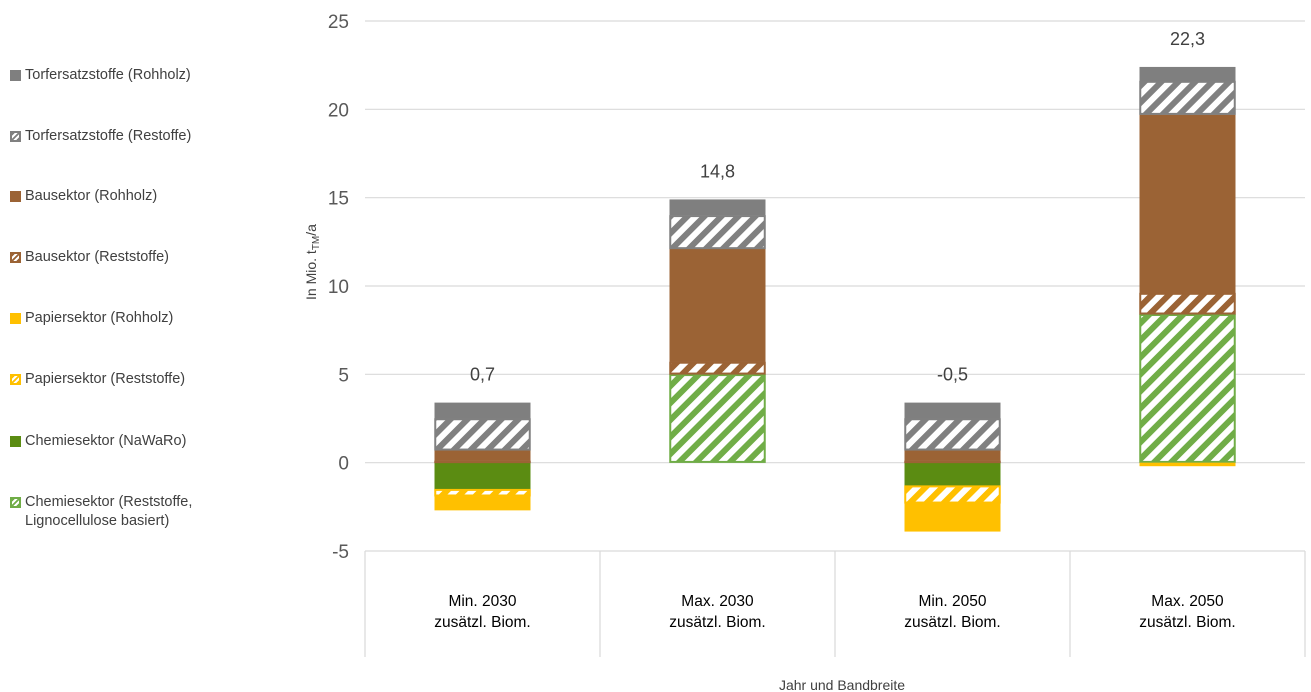  What do you see at coordinates (1187, 601) in the screenshot?
I see `x-tick-label: Max. 2050` at bounding box center [1187, 601].